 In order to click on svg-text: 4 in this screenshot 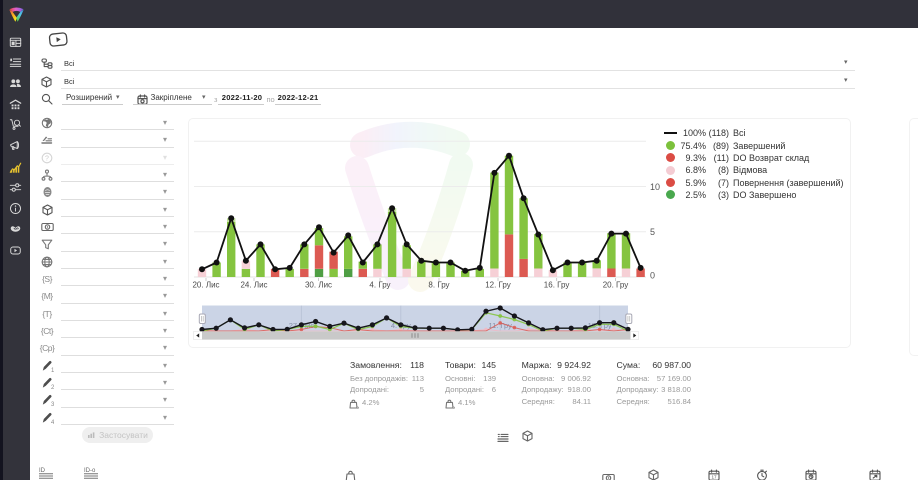, I will do `click(52, 421)`.